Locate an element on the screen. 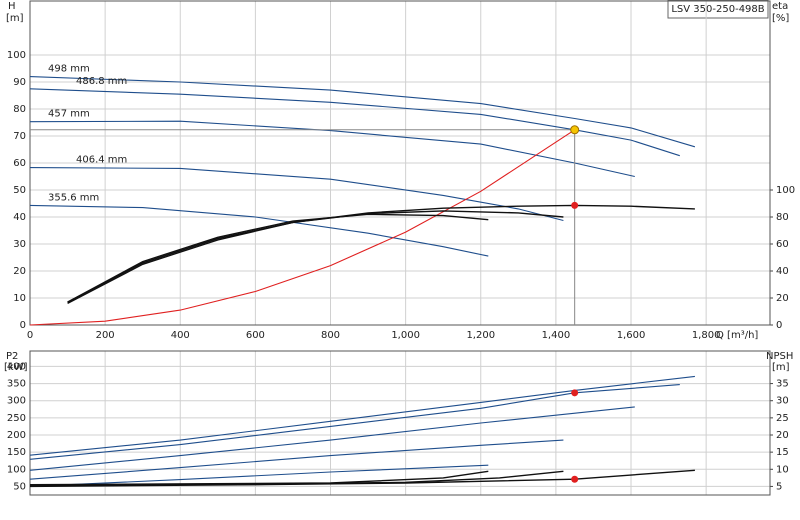 The height and width of the screenshot is (520, 800). y-tick-label: 150 is located at coordinates (16, 452).